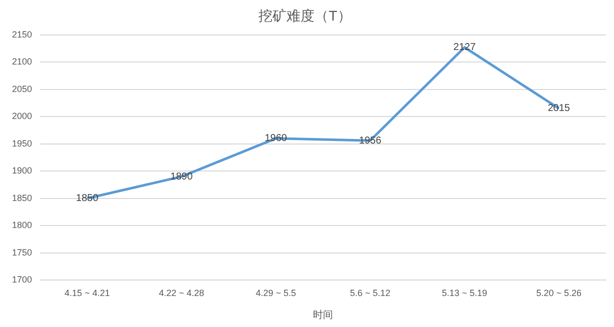 The height and width of the screenshot is (327, 614). Describe the element at coordinates (22, 89) in the screenshot. I see `y-tick-label: 2050` at that location.